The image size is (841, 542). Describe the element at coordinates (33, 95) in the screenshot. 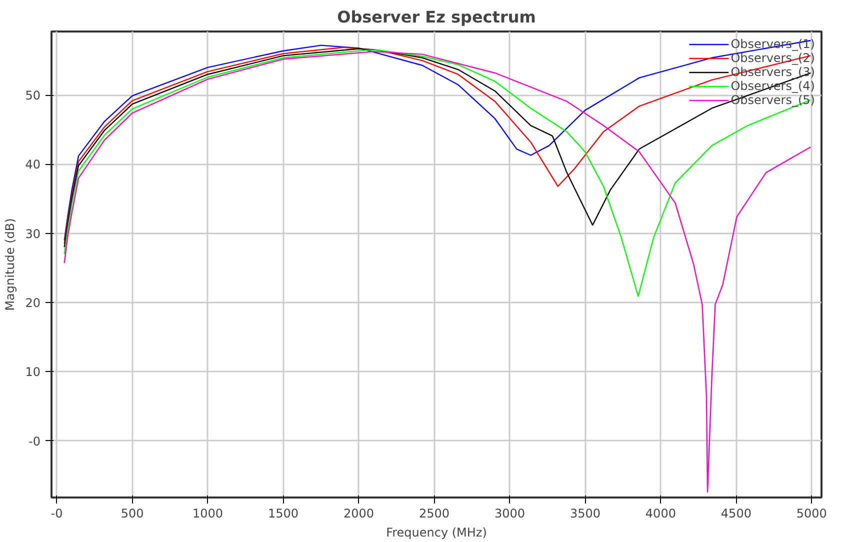

I see `y-tick-label: 50` at that location.